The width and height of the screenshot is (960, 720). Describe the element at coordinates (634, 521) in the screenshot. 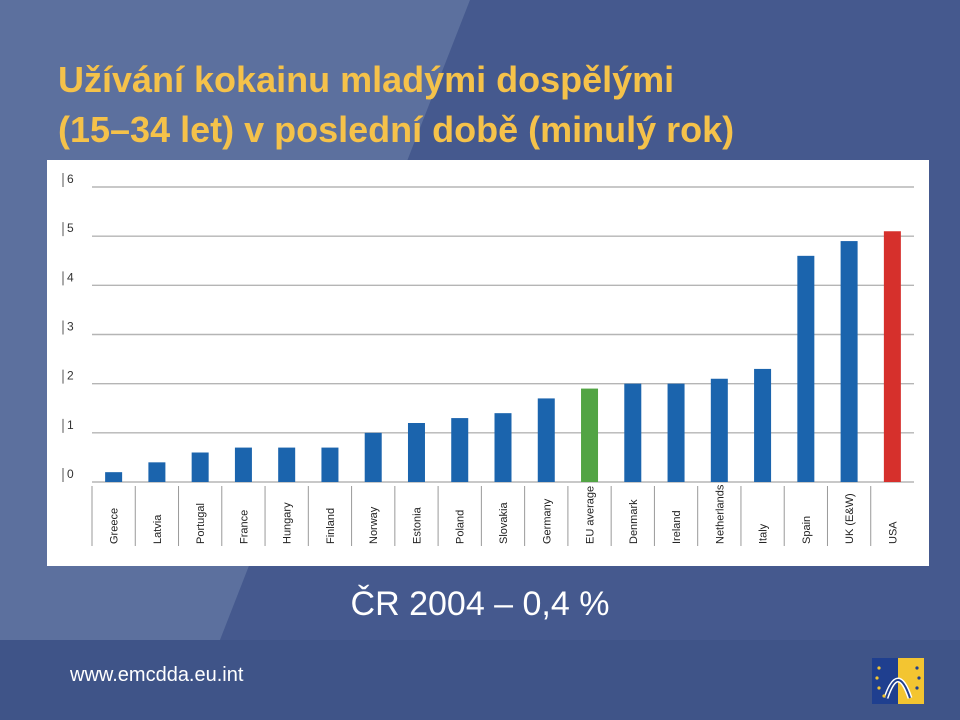

I see `category-label: Denmark` at that location.